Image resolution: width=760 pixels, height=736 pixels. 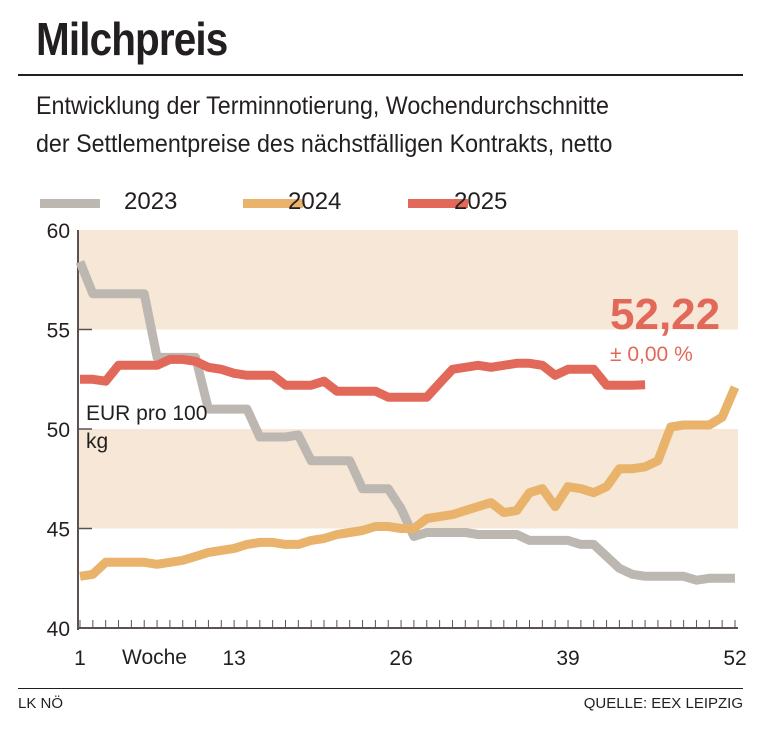 What do you see at coordinates (41, 703) in the screenshot?
I see `footer-credit: LK NÖ` at bounding box center [41, 703].